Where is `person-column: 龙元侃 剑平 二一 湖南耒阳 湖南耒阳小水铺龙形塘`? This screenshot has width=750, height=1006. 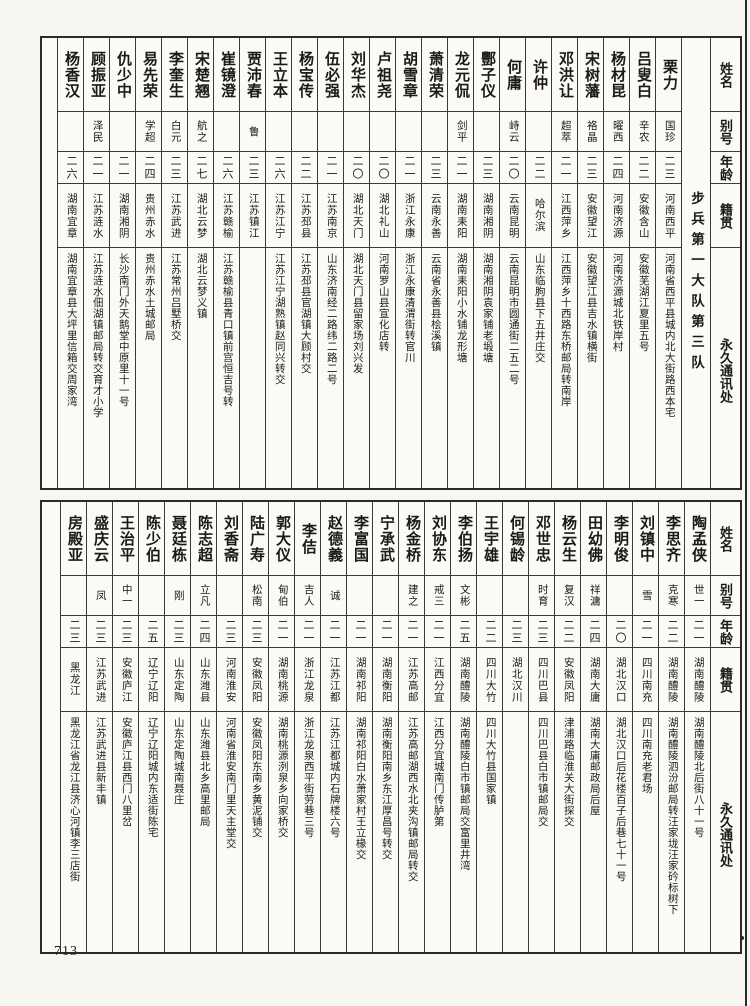
person-column: 龙元侃 剑平 二一 湖南耒阳 湖南耒阳小水铺龙形塘 is located at coordinates (460, 263).